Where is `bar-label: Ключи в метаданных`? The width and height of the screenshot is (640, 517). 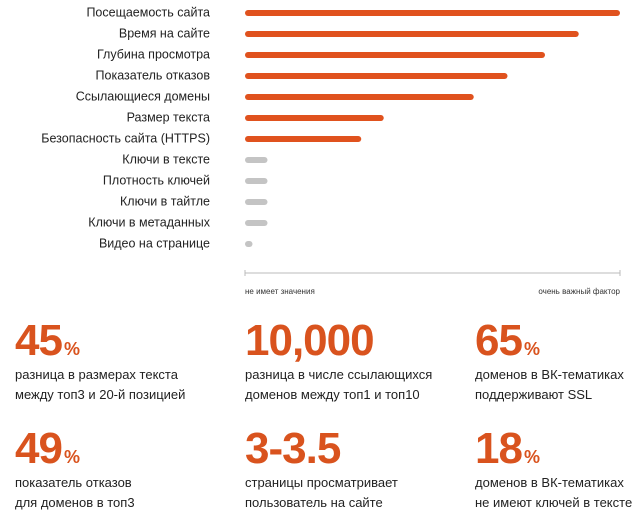
bar-label: Ключи в метаданных is located at coordinates (149, 222).